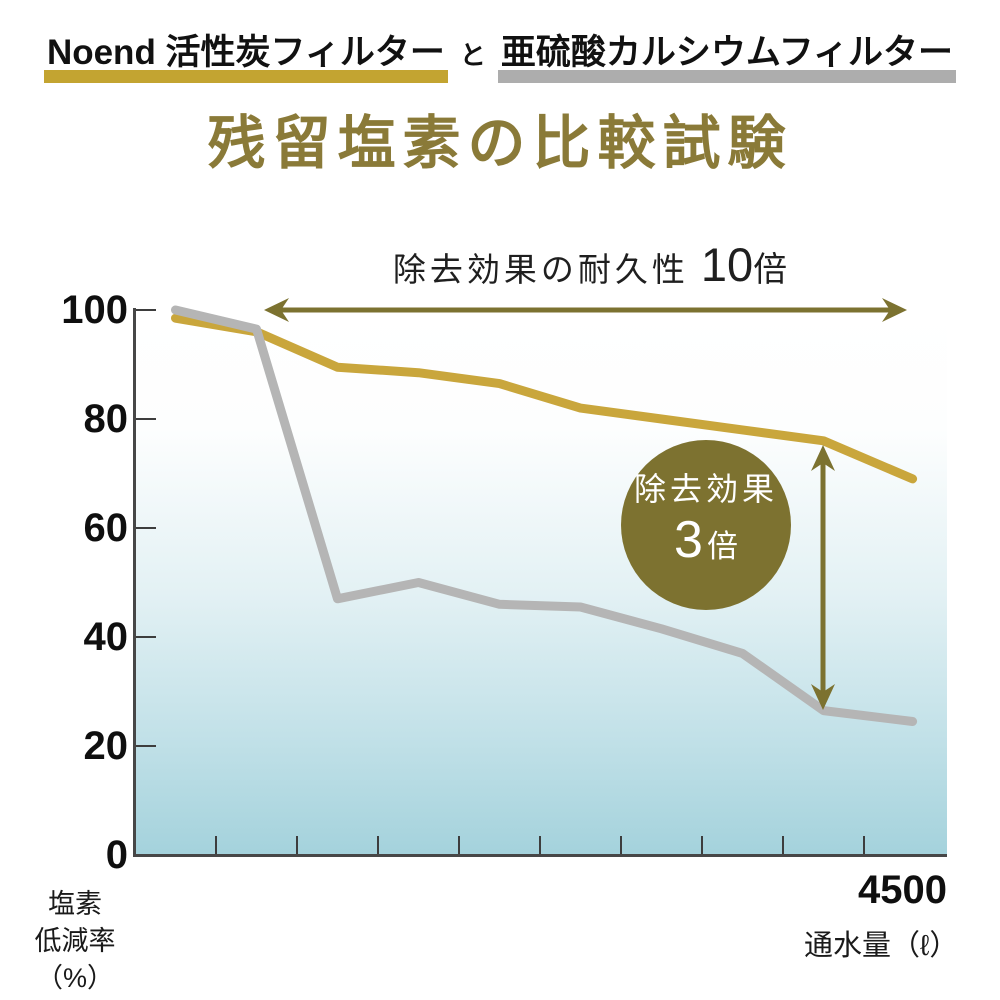  I want to click on effect-value: 3, so click(688, 539).